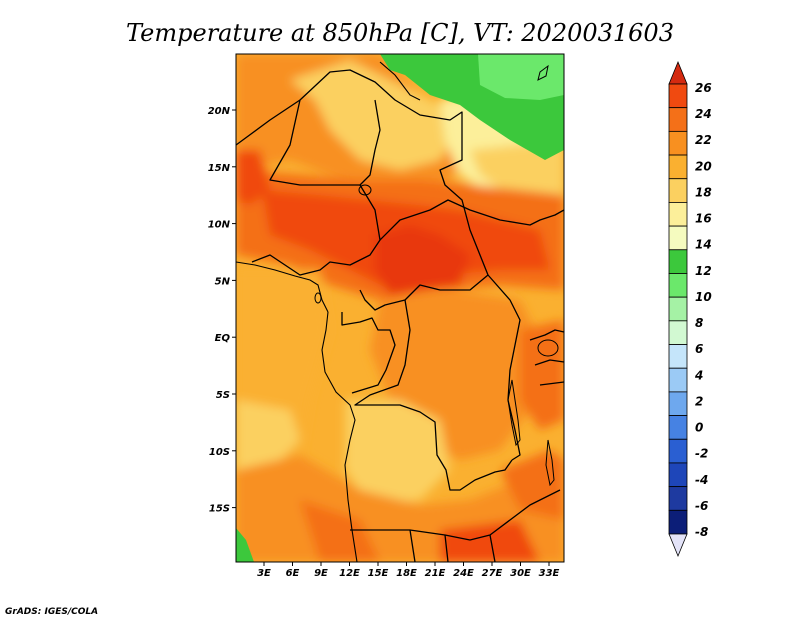  I want to click on southern-hot-patch, so click(340, 531).